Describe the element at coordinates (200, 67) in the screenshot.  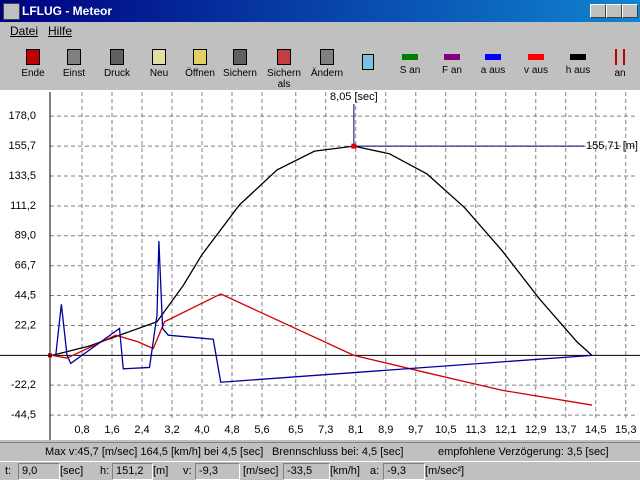
I see `toolbar-button: Öffnen` at that location.